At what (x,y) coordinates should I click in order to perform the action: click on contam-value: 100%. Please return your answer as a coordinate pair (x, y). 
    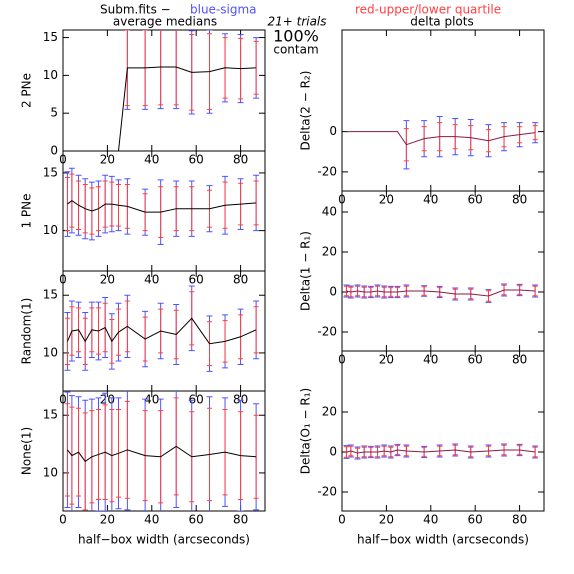
    Looking at the image, I should click on (296, 36).